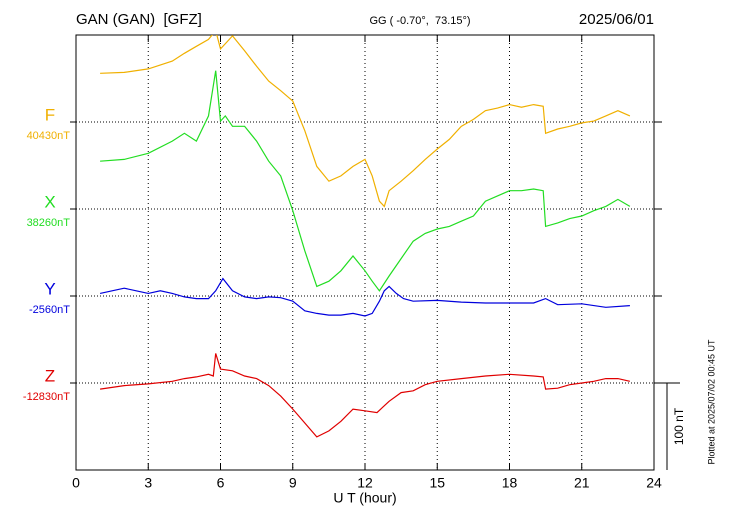 This screenshot has height=520, width=730. Describe the element at coordinates (76, 483) in the screenshot. I see `x-tick-label: 0` at that location.